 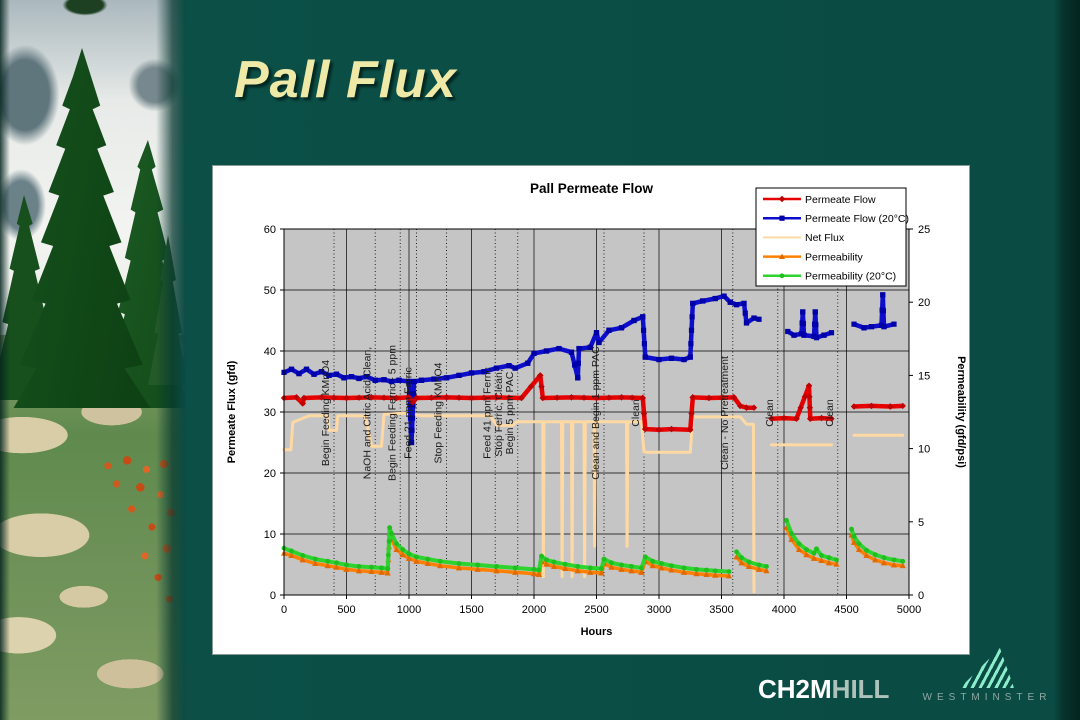 What do you see at coordinates (924, 376) in the screenshot?
I see `svg-text: 15` at bounding box center [924, 376].